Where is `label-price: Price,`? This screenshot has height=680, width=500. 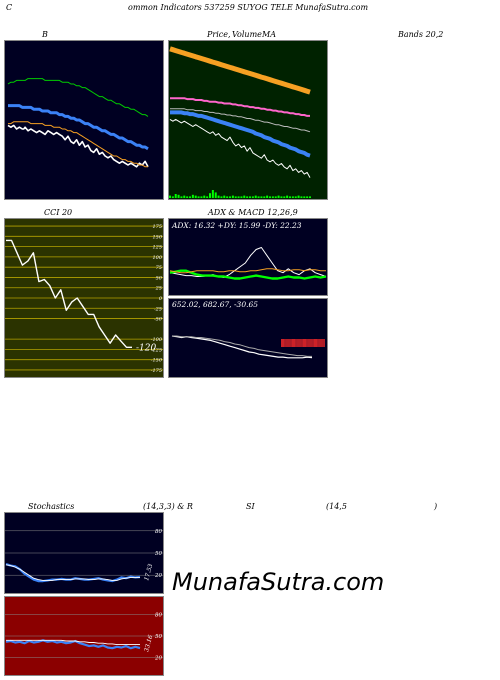 label-price: Price, is located at coordinates (219, 34).